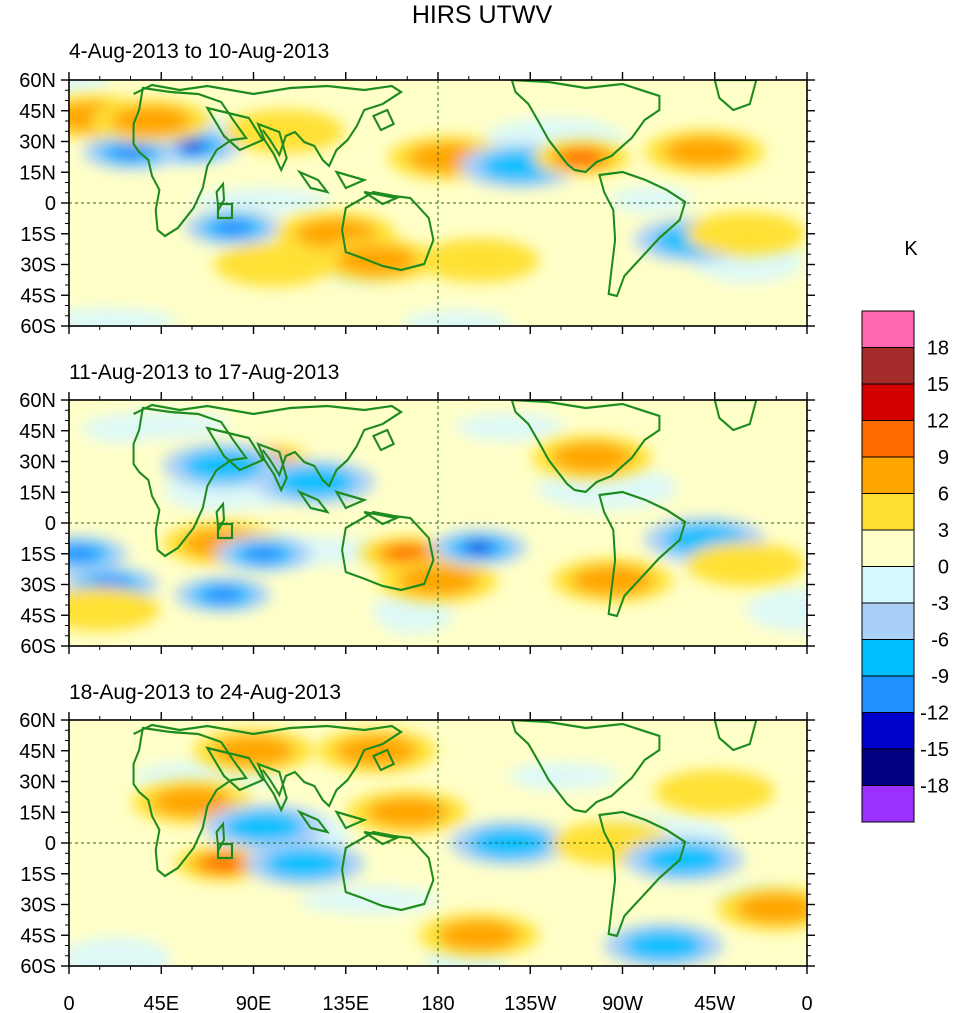  I want to click on field-anomaly-peak, so click(192, 145).